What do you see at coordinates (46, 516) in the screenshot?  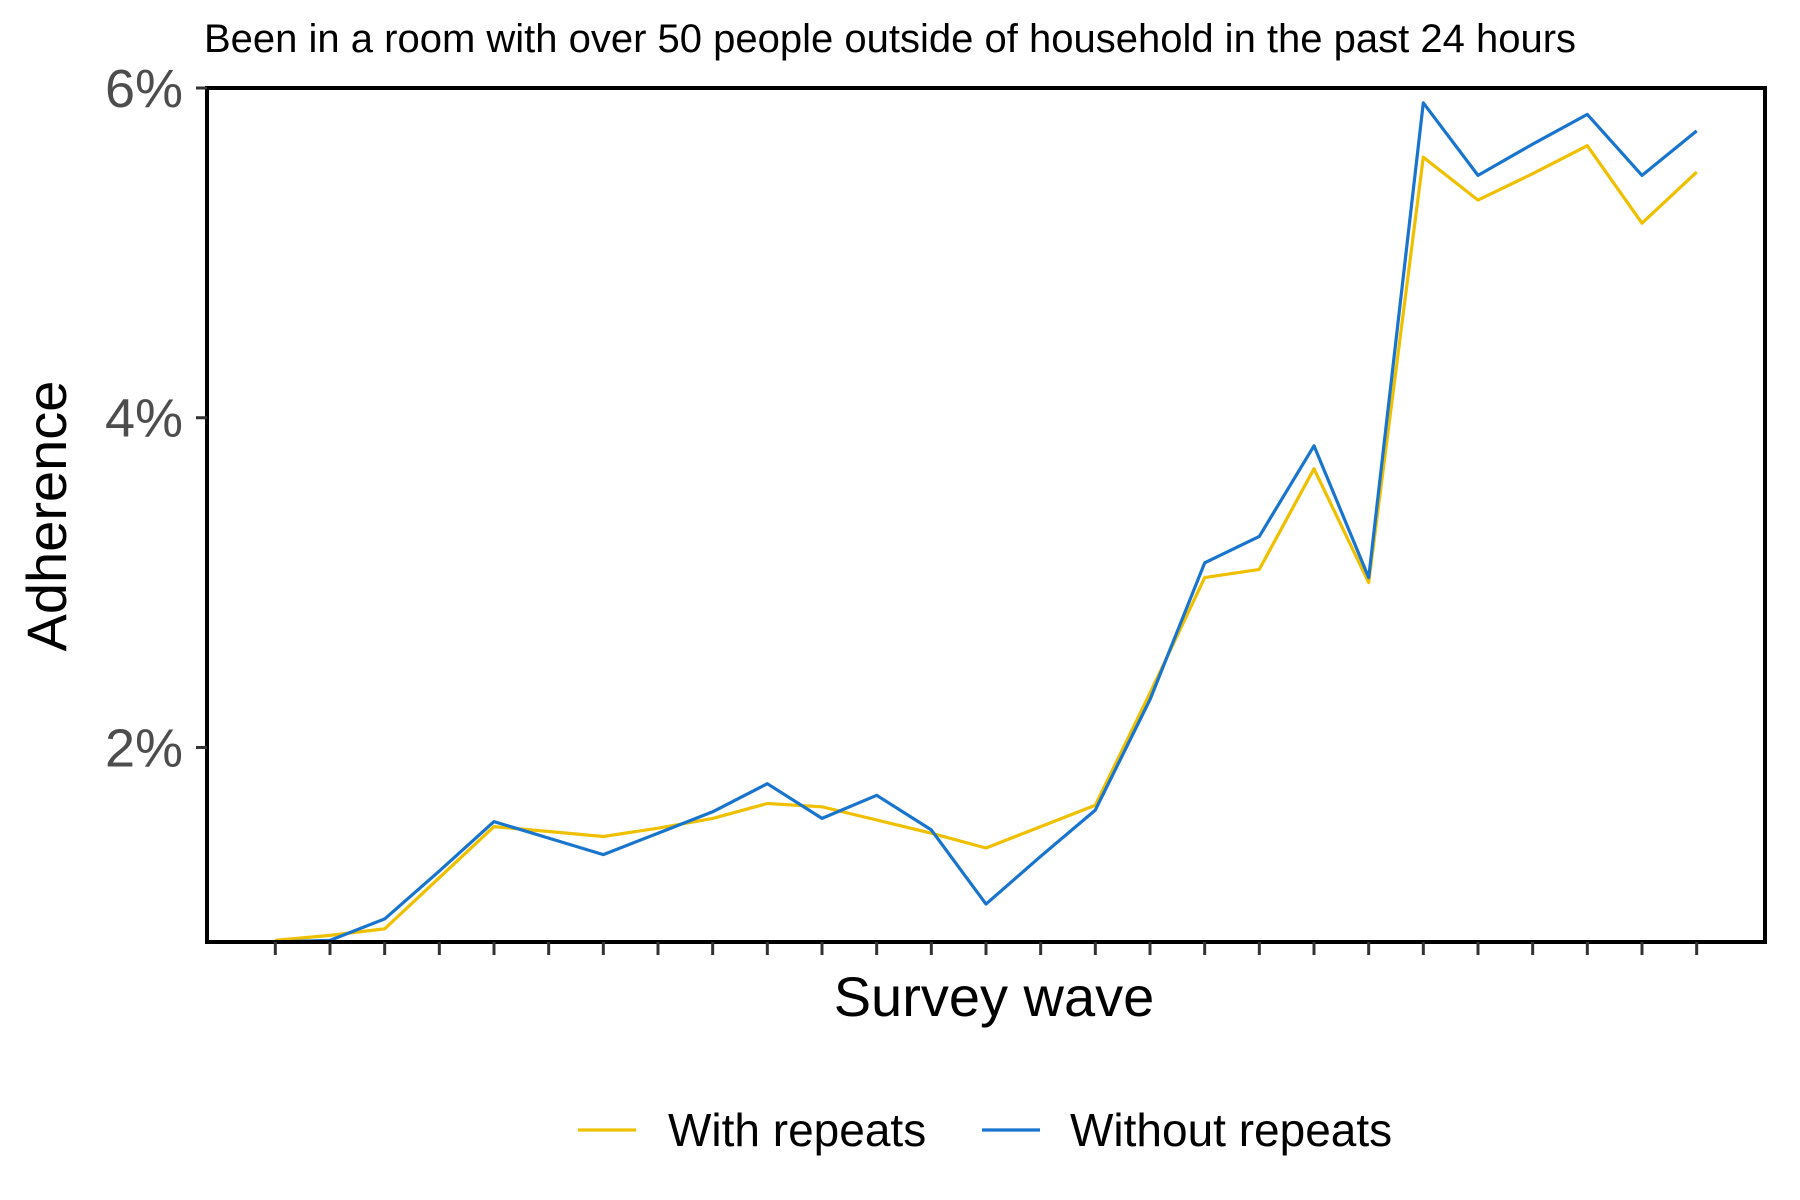 I see `y-axis-title: Adherence` at bounding box center [46, 516].